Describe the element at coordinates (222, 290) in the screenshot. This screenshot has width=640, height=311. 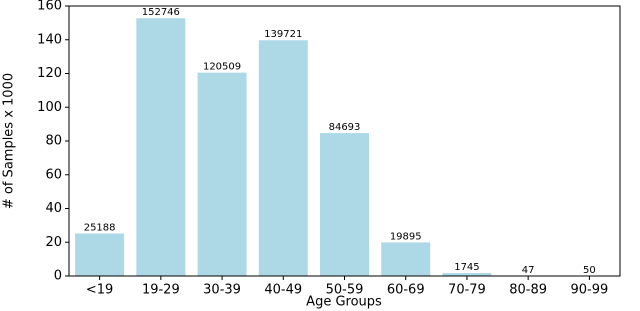
I see `x-tick-label: 30-39` at that location.